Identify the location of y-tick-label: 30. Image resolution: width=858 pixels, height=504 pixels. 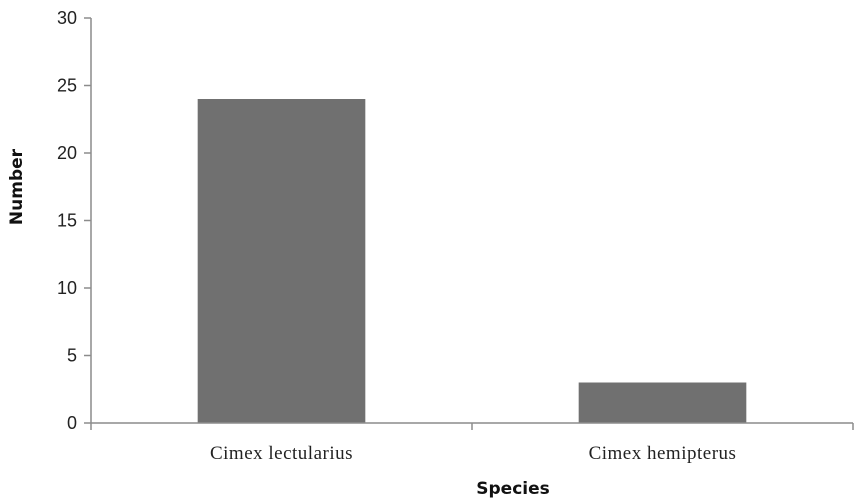
(67, 18).